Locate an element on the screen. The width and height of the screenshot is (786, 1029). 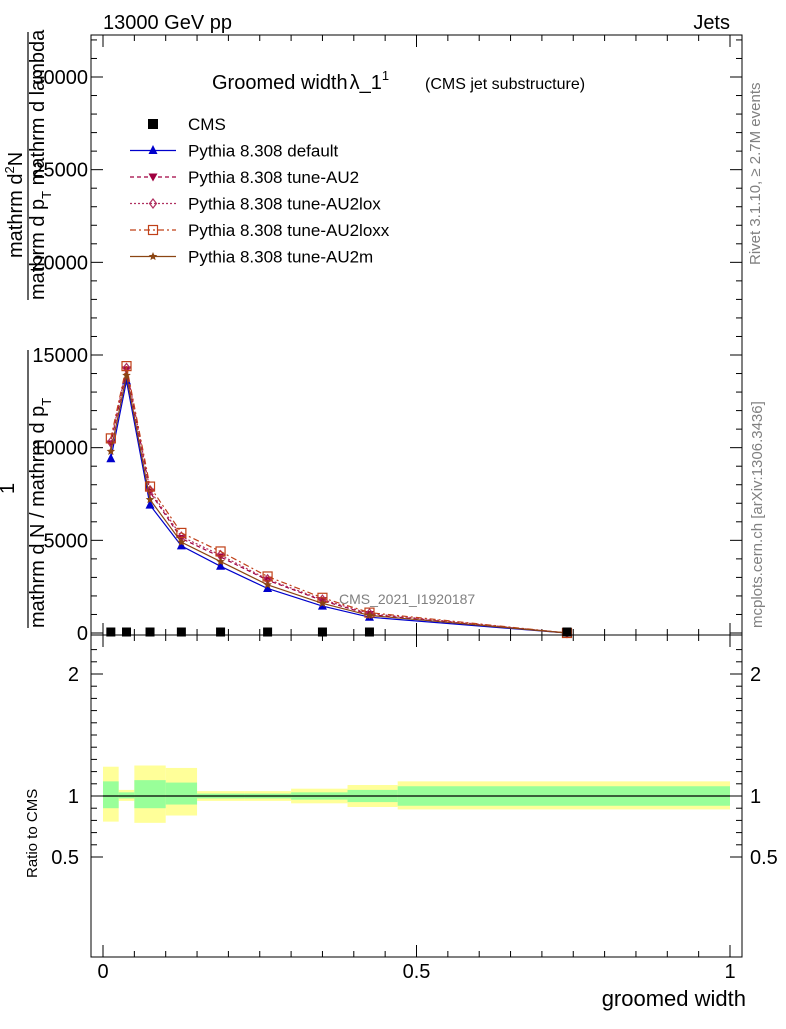
ylabel-one: 1 is located at coordinates (9, 488).